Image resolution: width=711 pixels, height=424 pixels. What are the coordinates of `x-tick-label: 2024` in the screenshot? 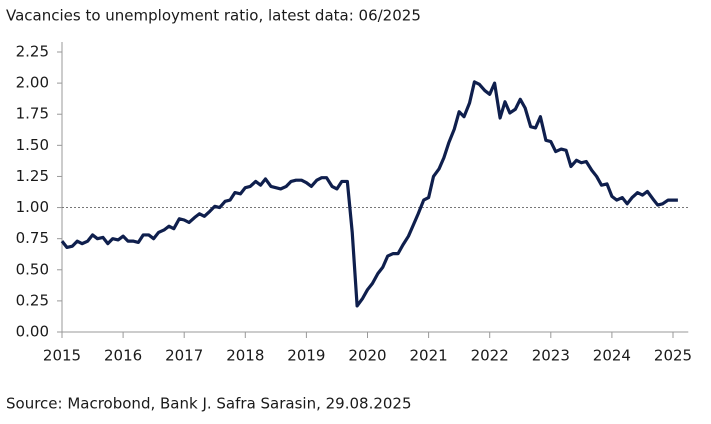 It's located at (612, 356).